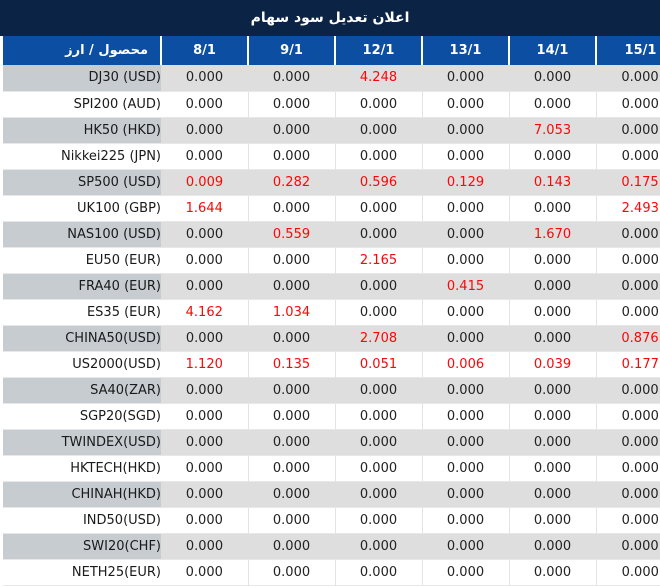 The width and height of the screenshot is (660, 587). I want to click on column-header-product-currency: محصول / ارز, so click(81, 50).